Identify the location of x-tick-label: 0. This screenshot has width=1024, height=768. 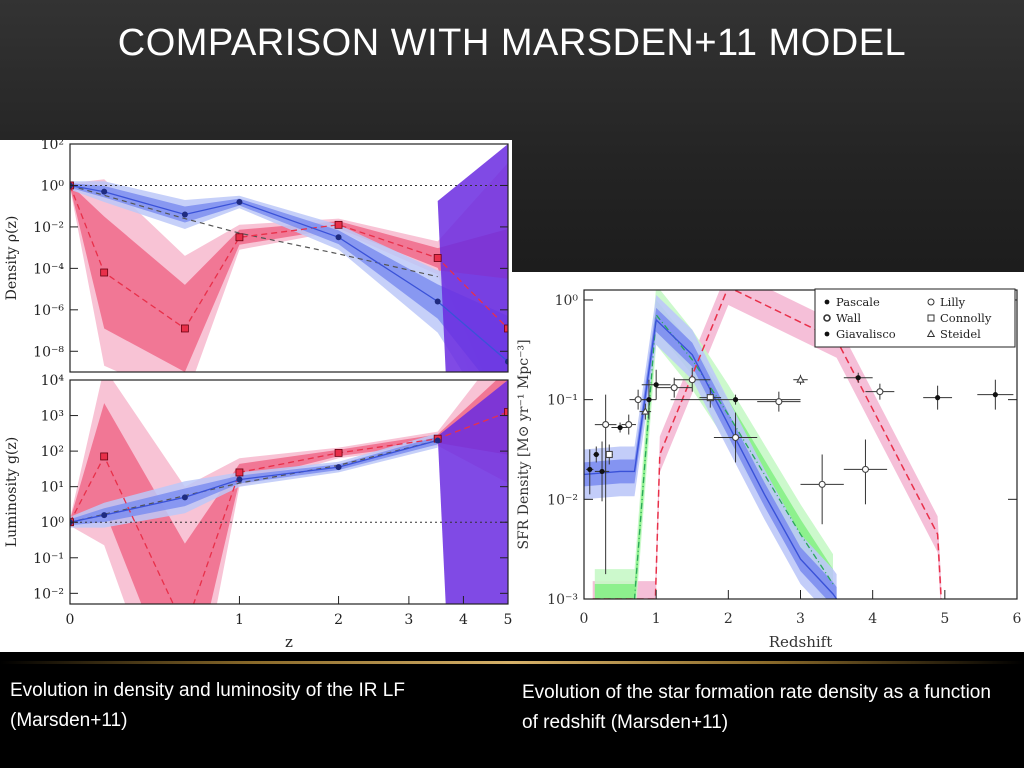
(70, 620).